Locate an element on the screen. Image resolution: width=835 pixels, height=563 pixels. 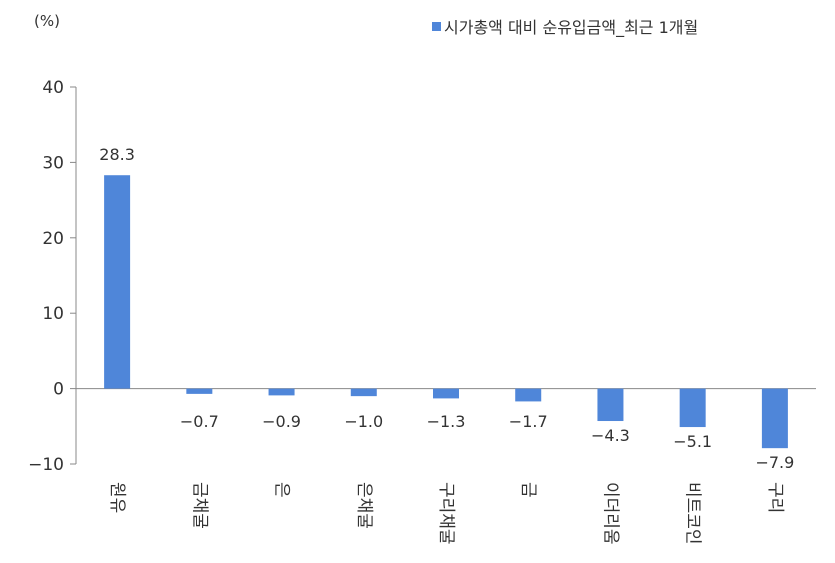
data-label: −4.3 is located at coordinates (610, 435).